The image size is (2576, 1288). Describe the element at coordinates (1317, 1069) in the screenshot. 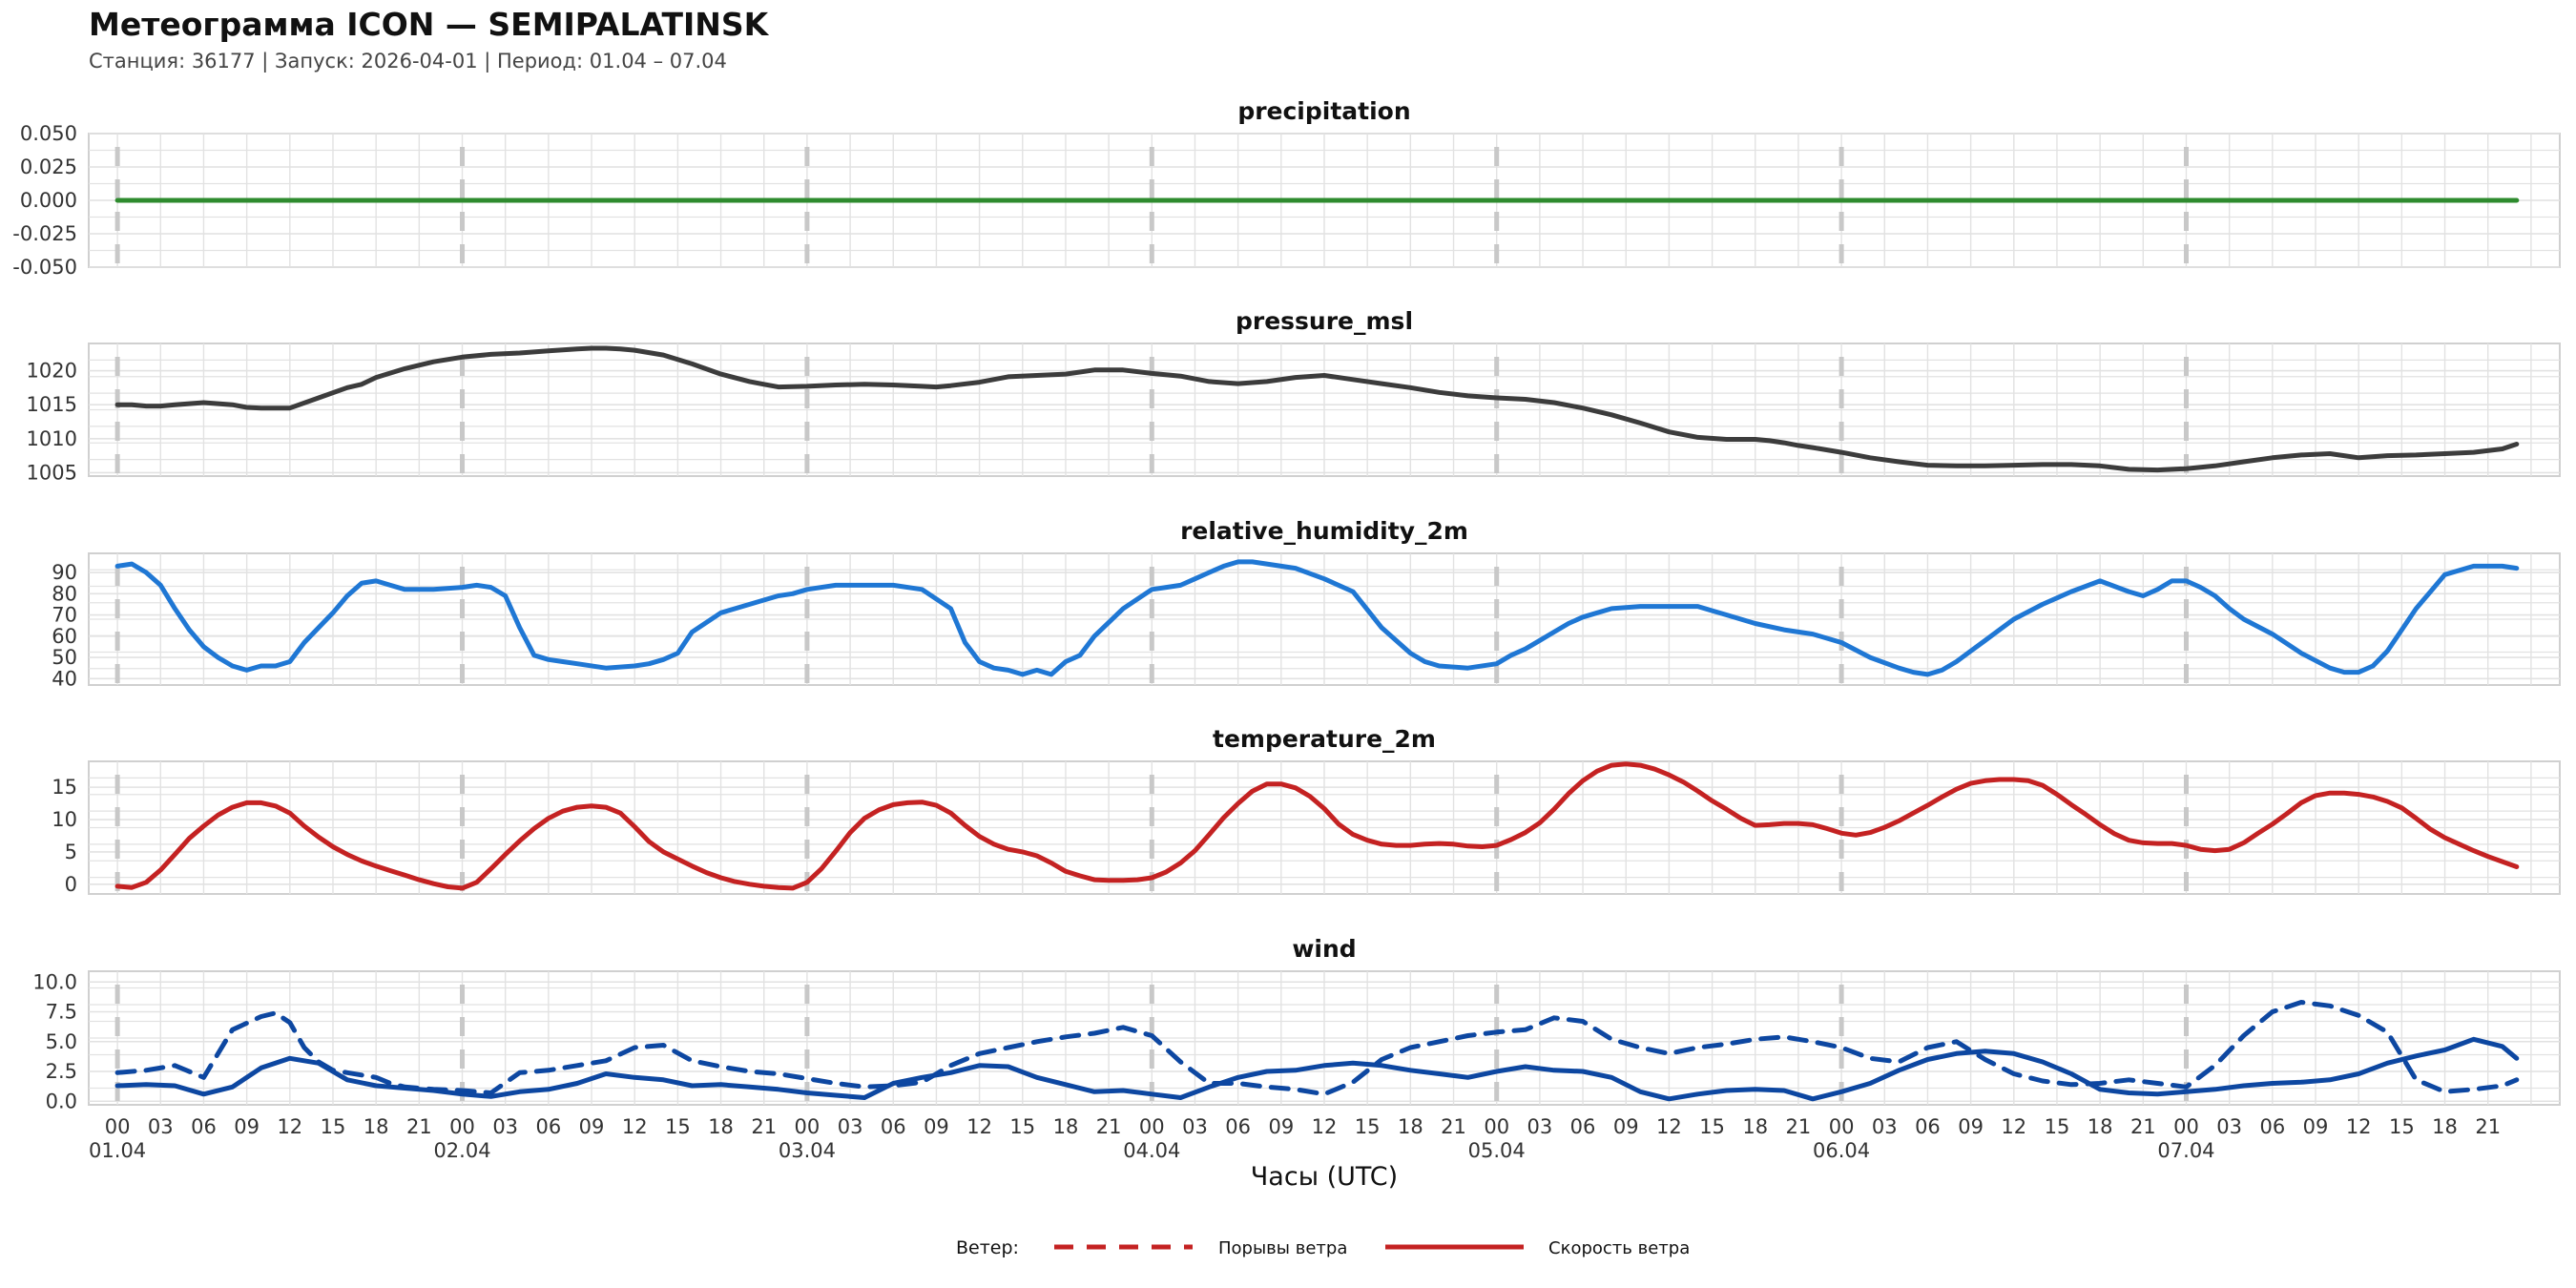

I see `series-line-Скорость ветра` at that location.